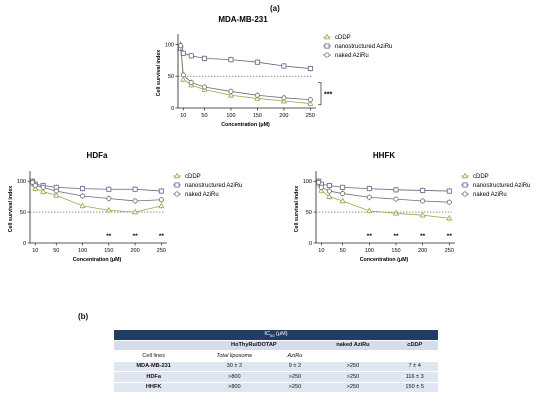  What do you see at coordinates (169, 45) in the screenshot?
I see `y-tick-label: 100` at bounding box center [169, 45].